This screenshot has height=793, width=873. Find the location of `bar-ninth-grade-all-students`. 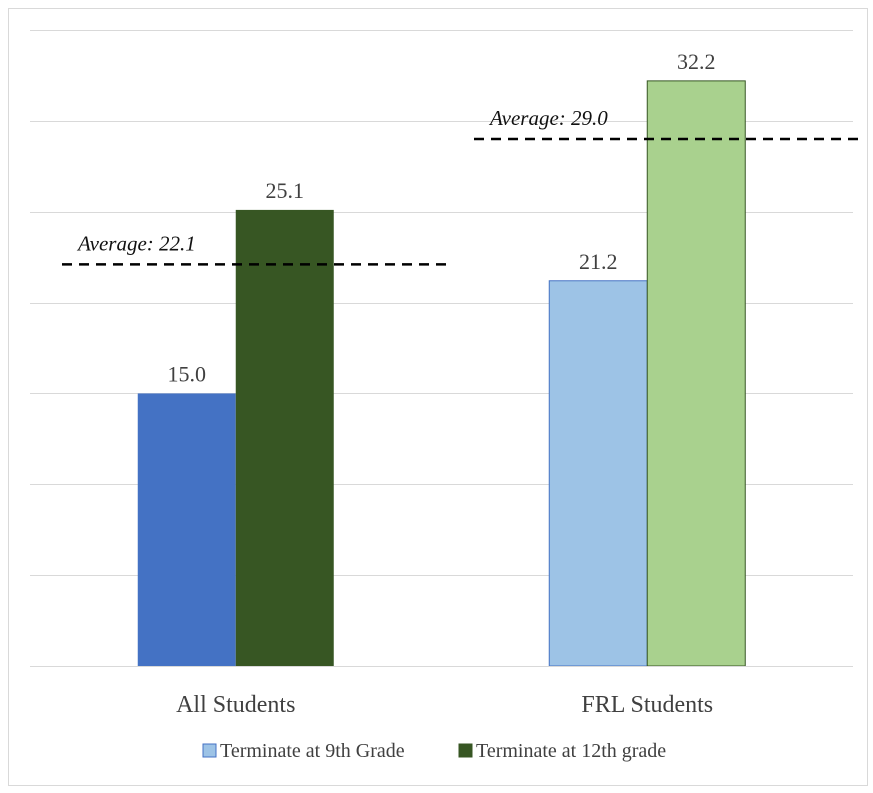

bar-ninth-grade-all-students is located at coordinates (186, 529).